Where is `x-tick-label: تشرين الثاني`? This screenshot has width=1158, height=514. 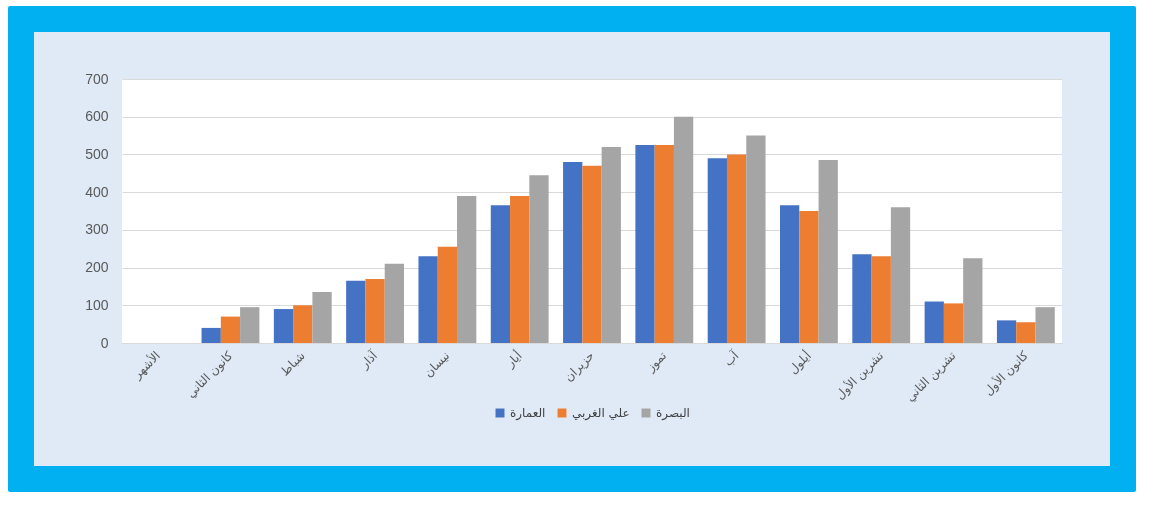 x-tick-label: تشرين الثاني is located at coordinates (931, 376).